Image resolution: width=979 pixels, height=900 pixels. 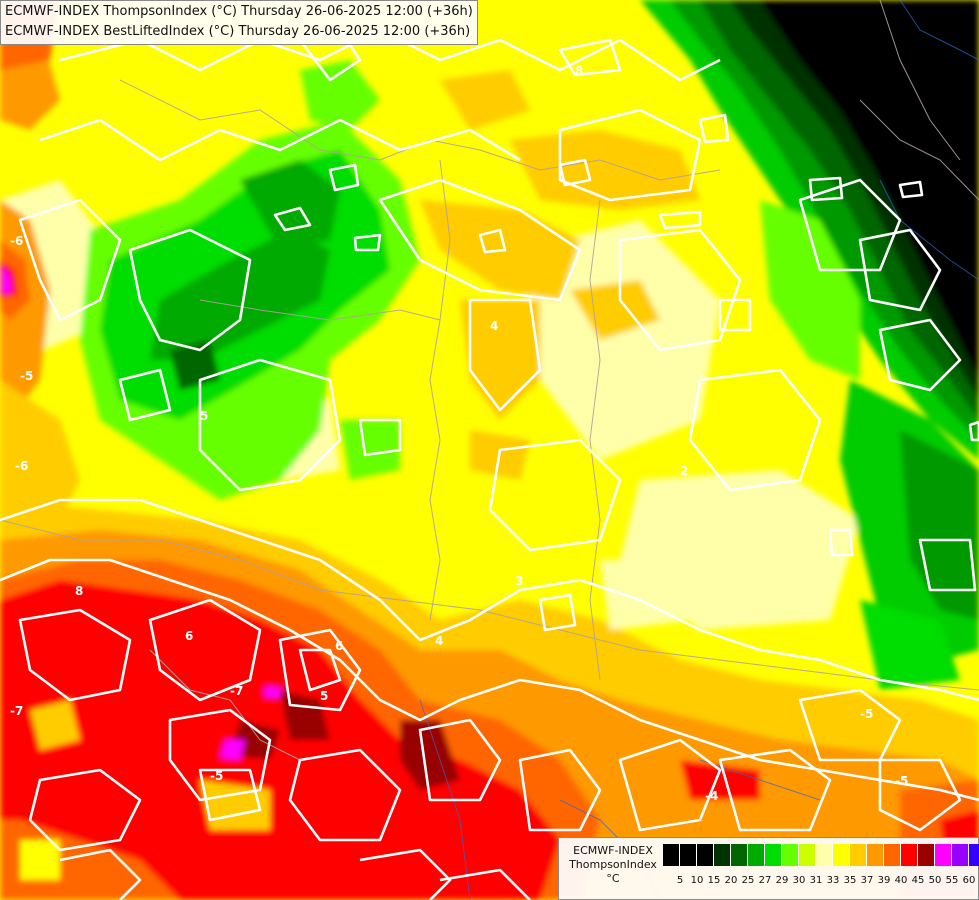 I want to click on contour-label: 2, so click(x=684, y=471).